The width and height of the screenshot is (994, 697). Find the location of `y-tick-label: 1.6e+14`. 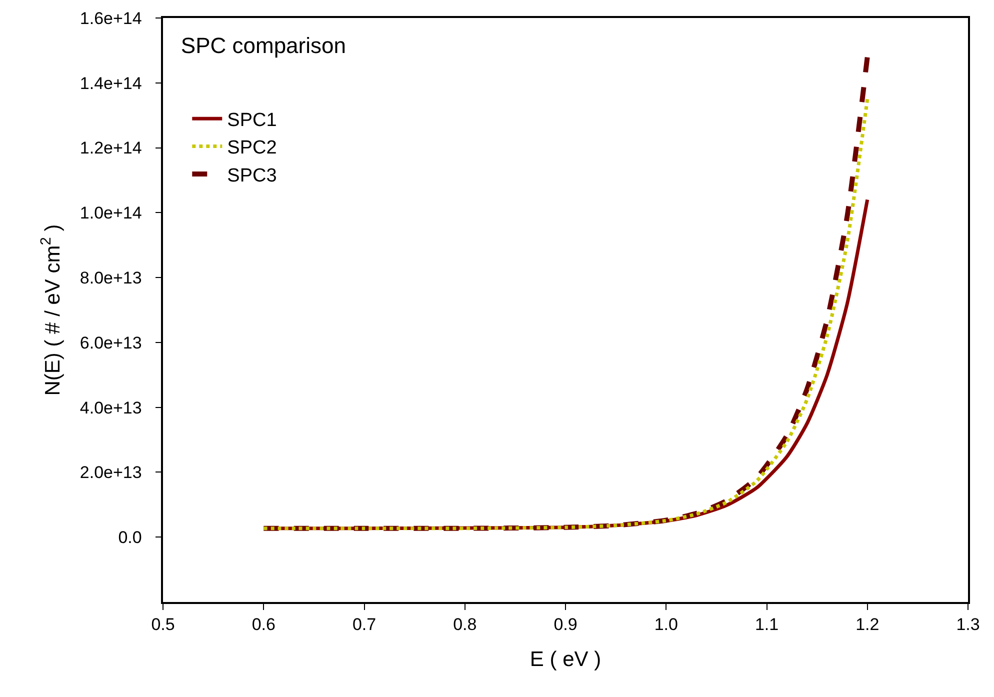

y-tick-label: 1.6e+14 is located at coordinates (111, 18).